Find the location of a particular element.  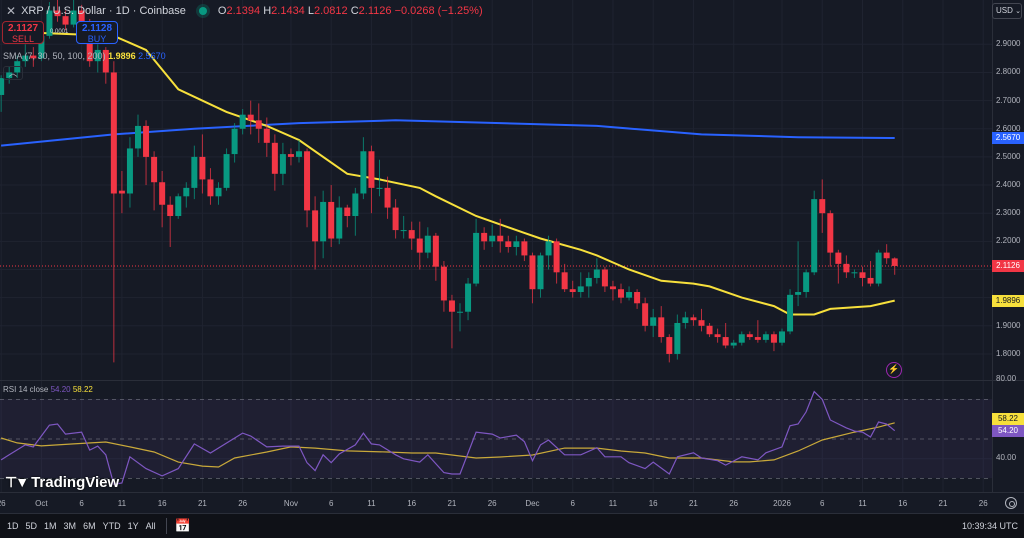

range-button-all: All is located at coordinates (150, 526).